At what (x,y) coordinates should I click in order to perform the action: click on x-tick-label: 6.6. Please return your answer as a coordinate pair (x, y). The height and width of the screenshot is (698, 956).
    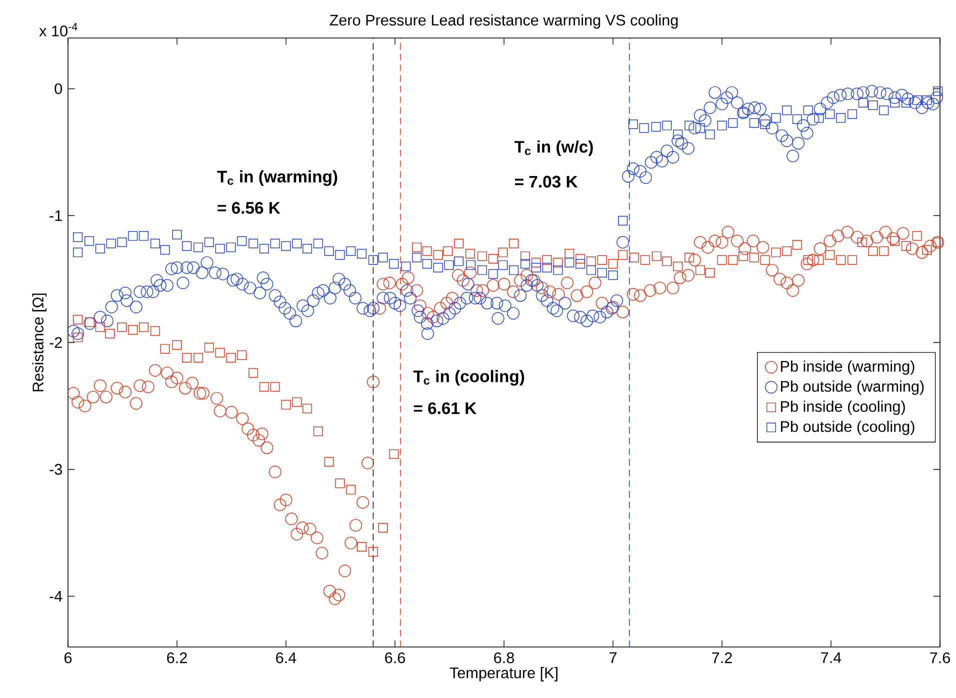
    Looking at the image, I should click on (395, 658).